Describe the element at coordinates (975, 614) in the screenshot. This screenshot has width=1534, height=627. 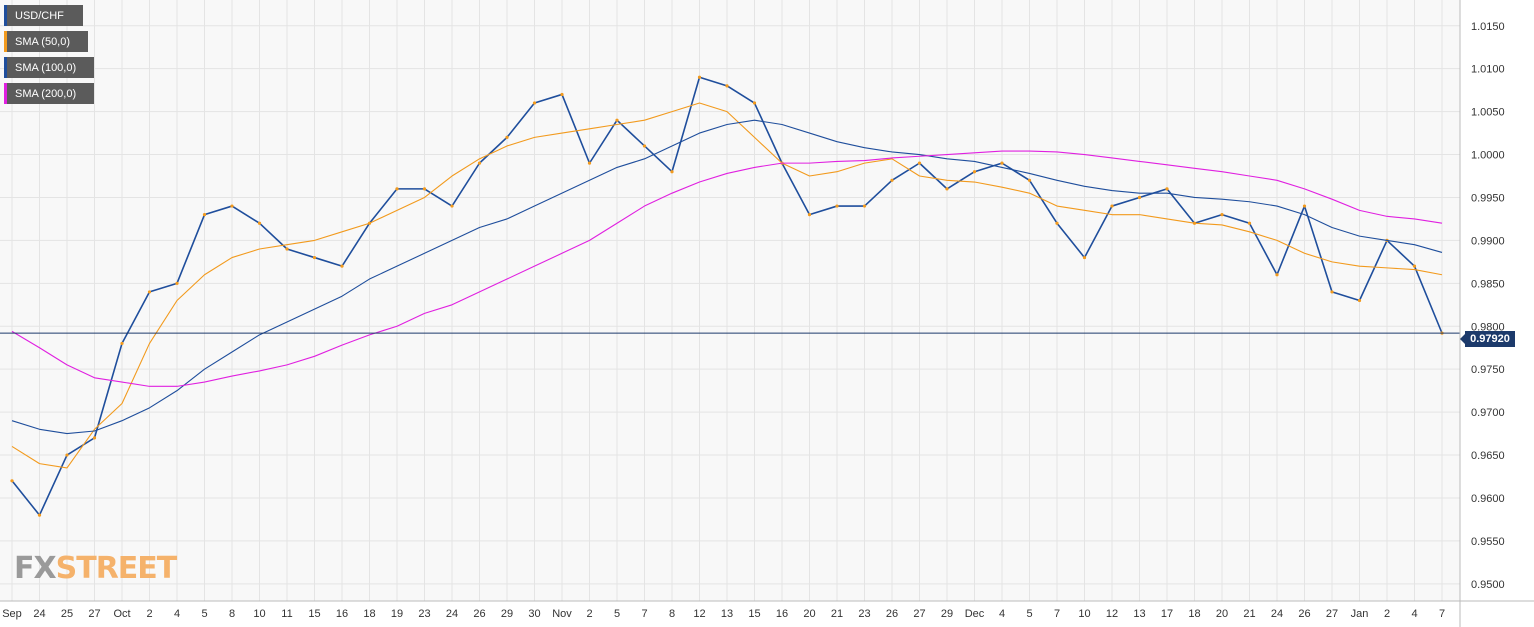
I see `x-tick-label: Dec` at that location.